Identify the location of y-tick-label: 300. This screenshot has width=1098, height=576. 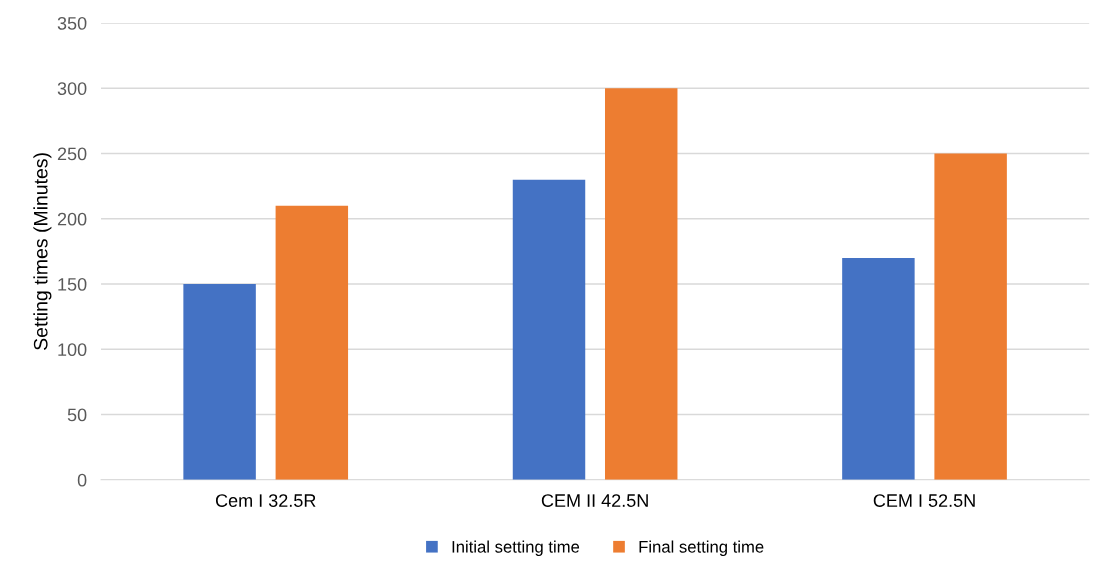
(72, 89).